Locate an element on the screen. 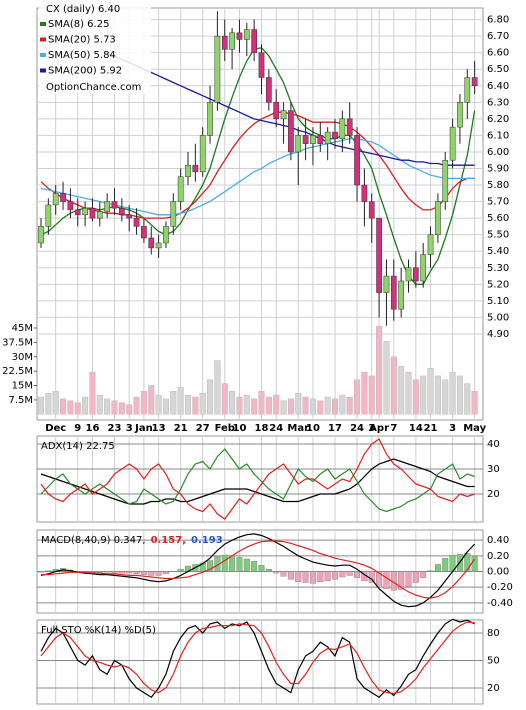 Image resolution: width=526 pixels, height=710 pixels. panel-title-part: 0.193 is located at coordinates (207, 540).